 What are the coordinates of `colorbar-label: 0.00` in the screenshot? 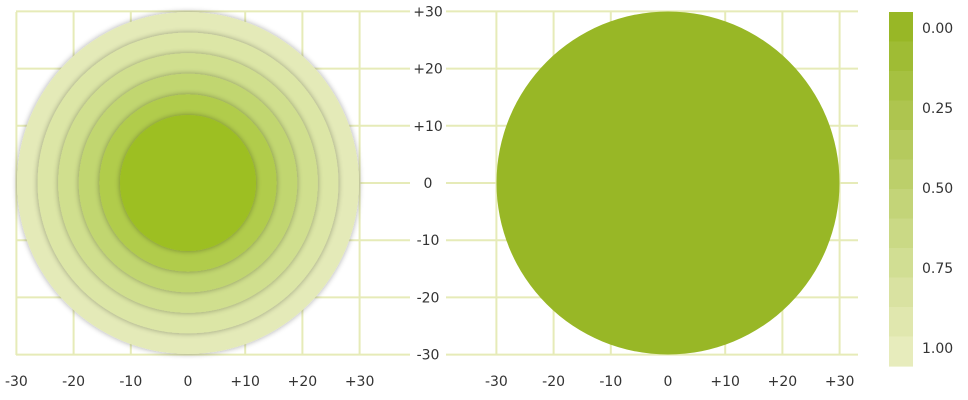 It's located at (937, 29).